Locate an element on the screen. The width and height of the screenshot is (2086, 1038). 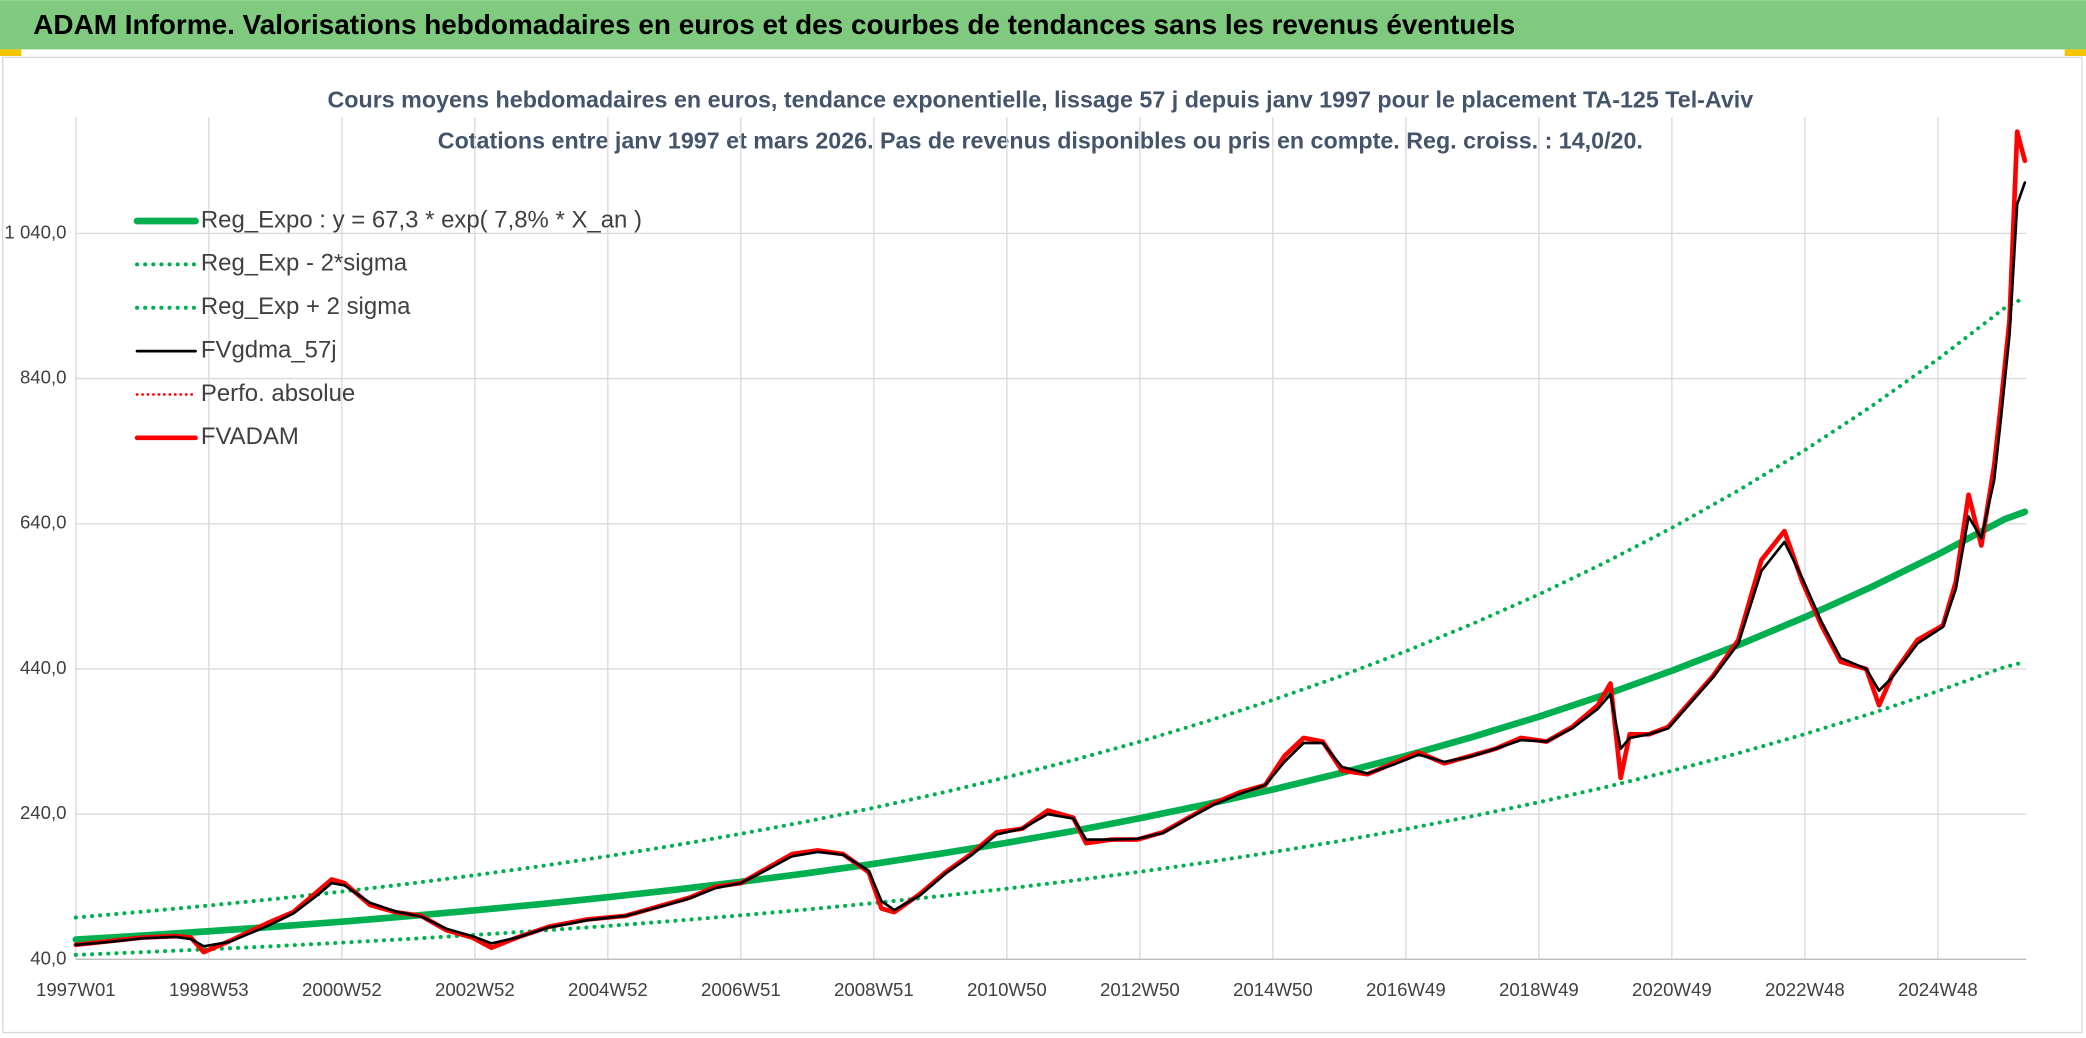
y-tick-label: 40,0 is located at coordinates (48, 957).